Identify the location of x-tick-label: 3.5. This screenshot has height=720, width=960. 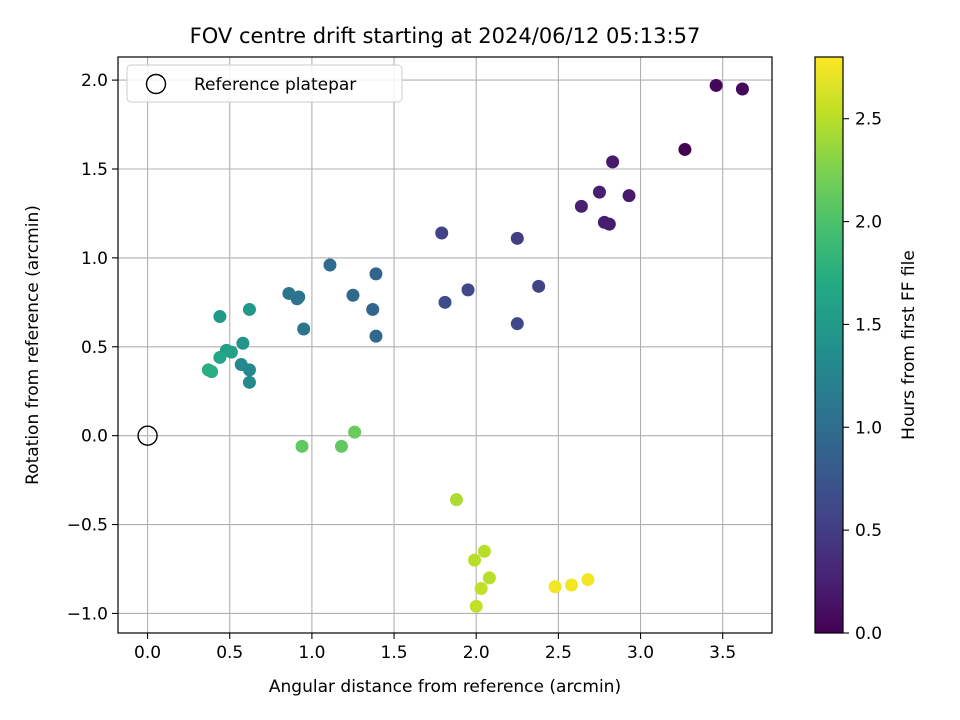
(722, 653).